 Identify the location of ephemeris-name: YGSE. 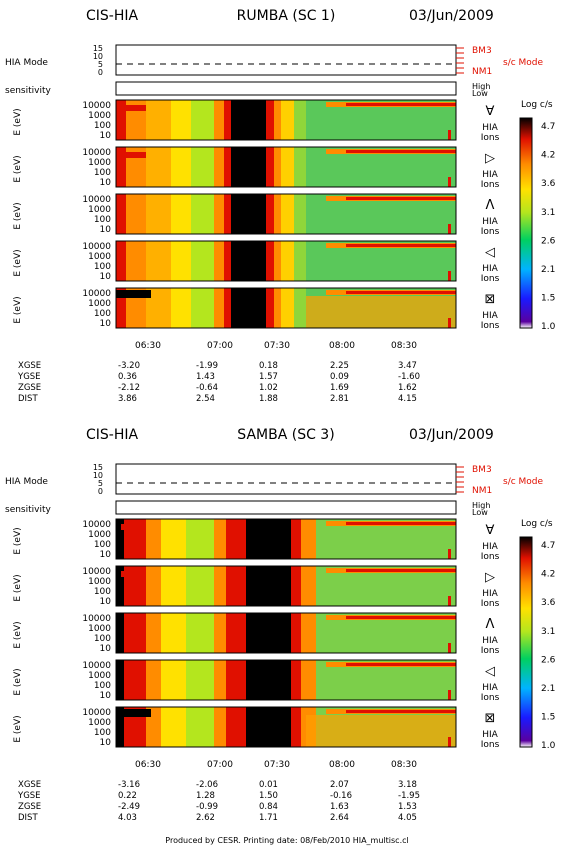
(29, 377).